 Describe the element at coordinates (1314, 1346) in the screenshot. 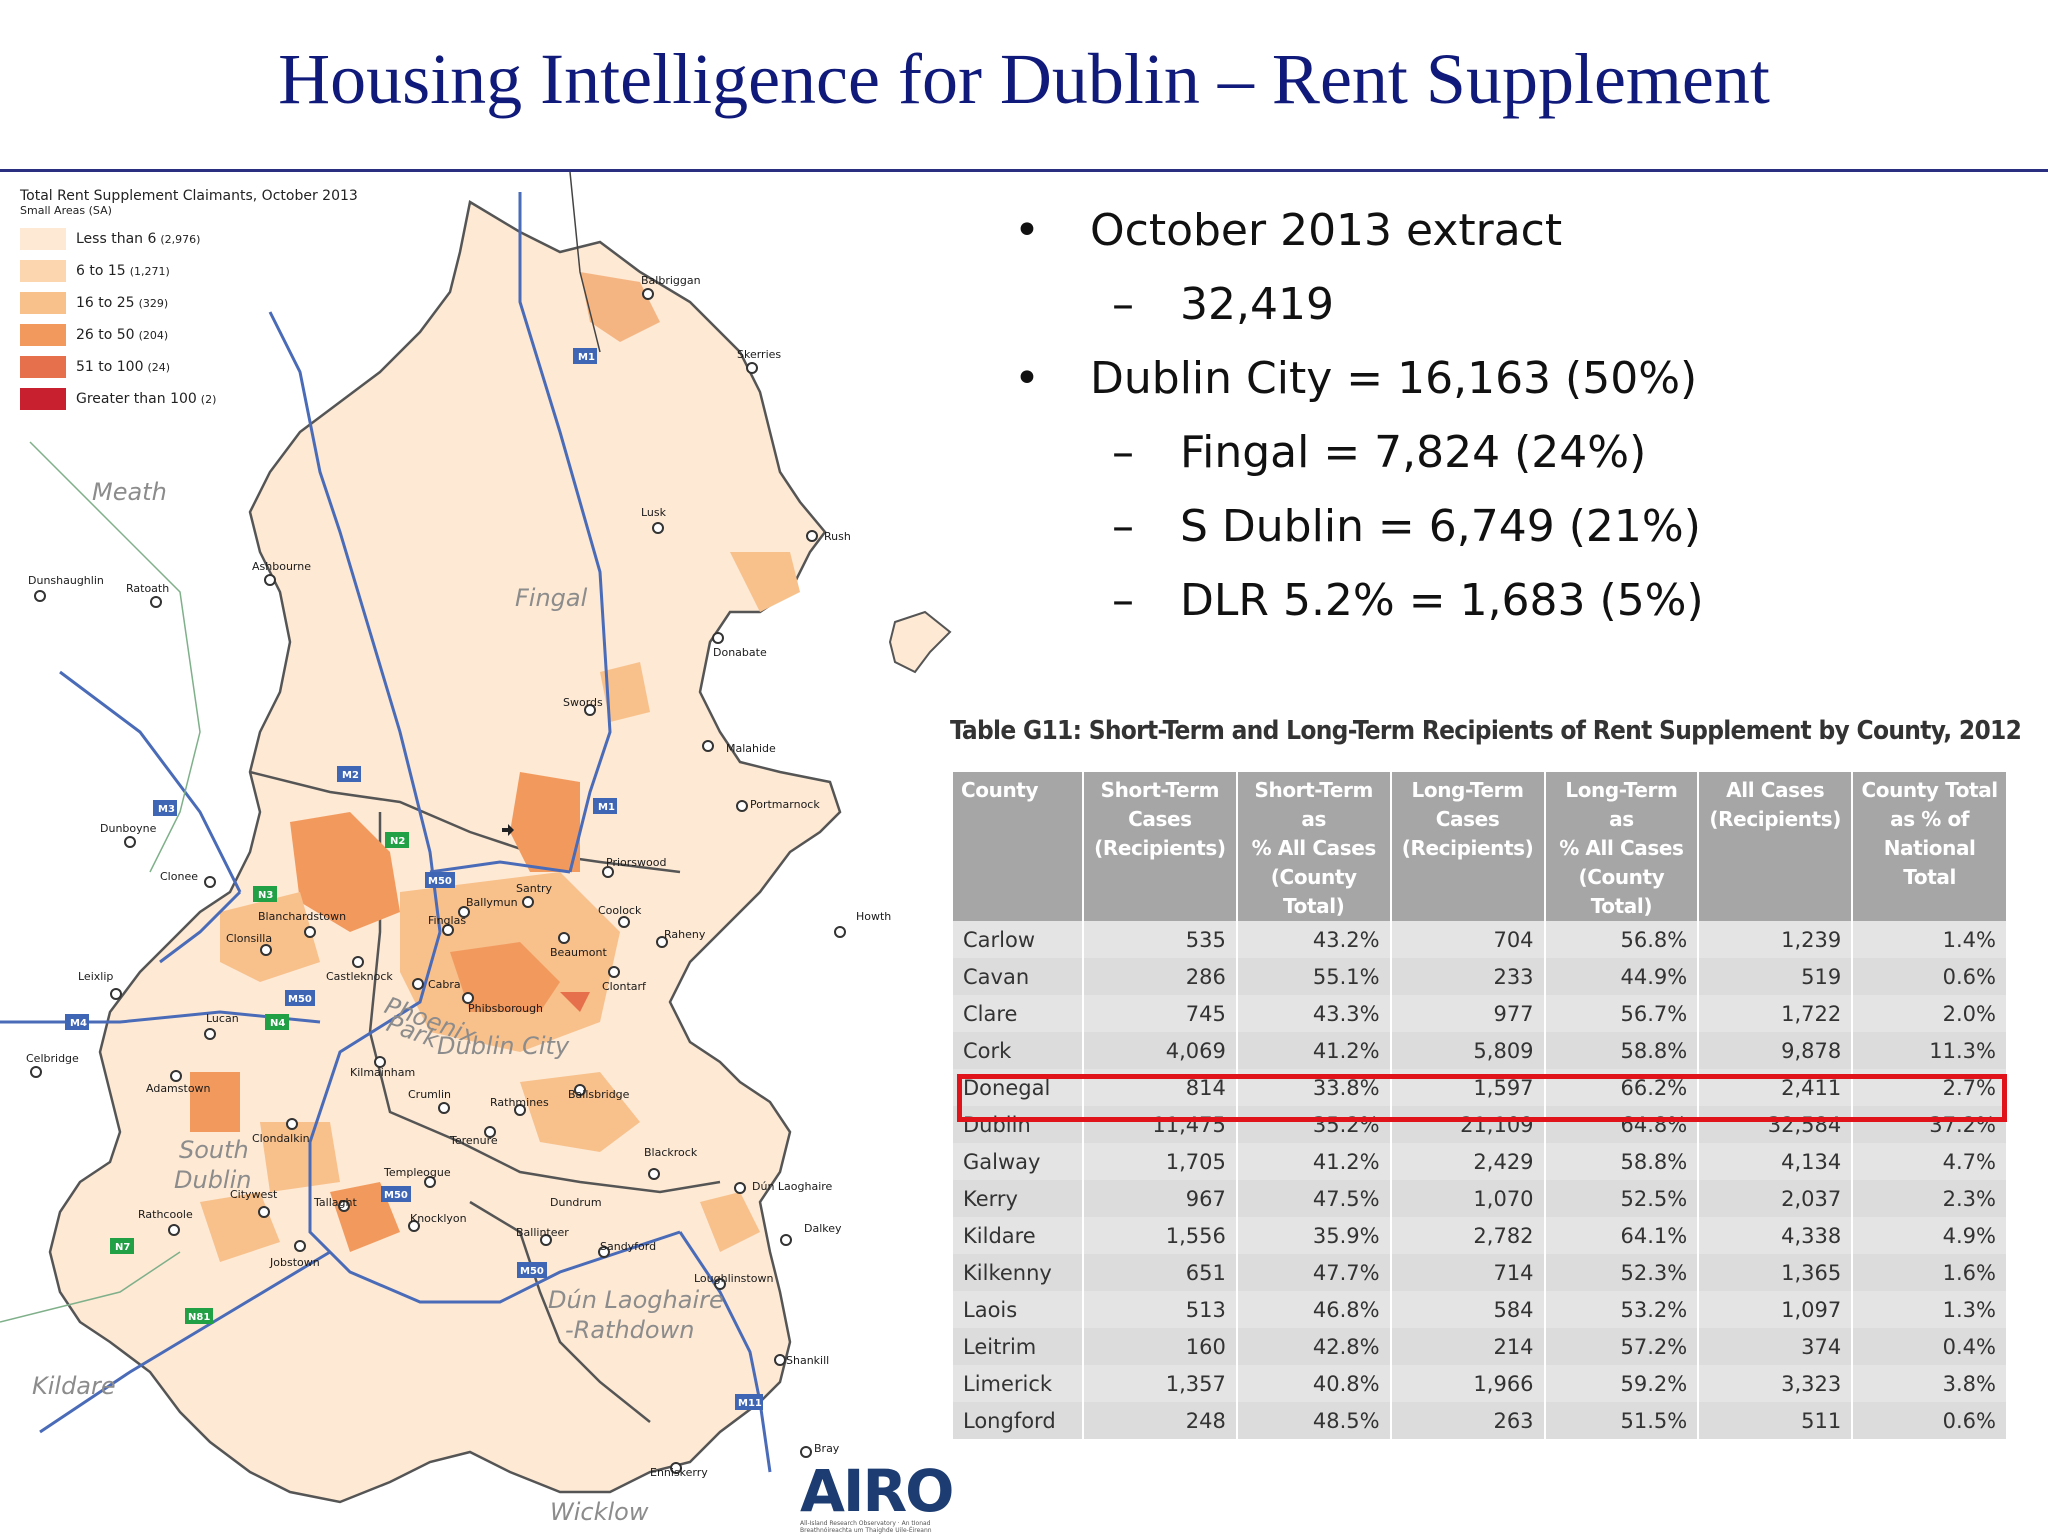

I see `value-cell: 42.8%` at that location.